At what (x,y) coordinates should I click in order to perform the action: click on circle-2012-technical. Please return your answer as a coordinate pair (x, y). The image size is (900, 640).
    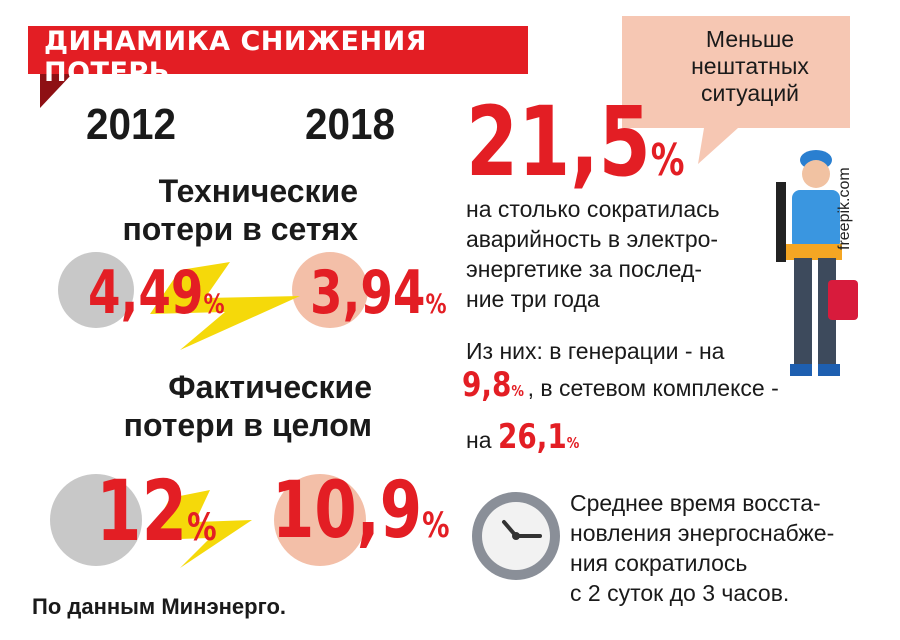
    Looking at the image, I should click on (96, 290).